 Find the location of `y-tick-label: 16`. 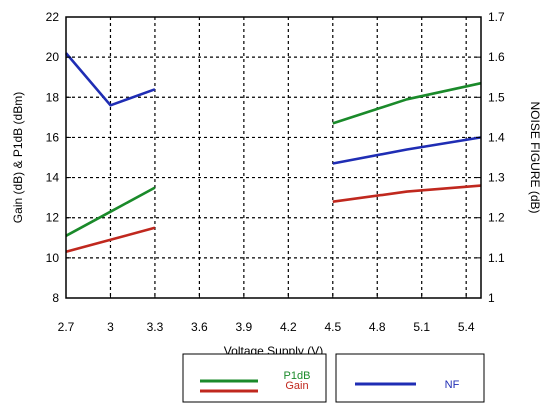

y-tick-label: 16 is located at coordinates (53, 137).